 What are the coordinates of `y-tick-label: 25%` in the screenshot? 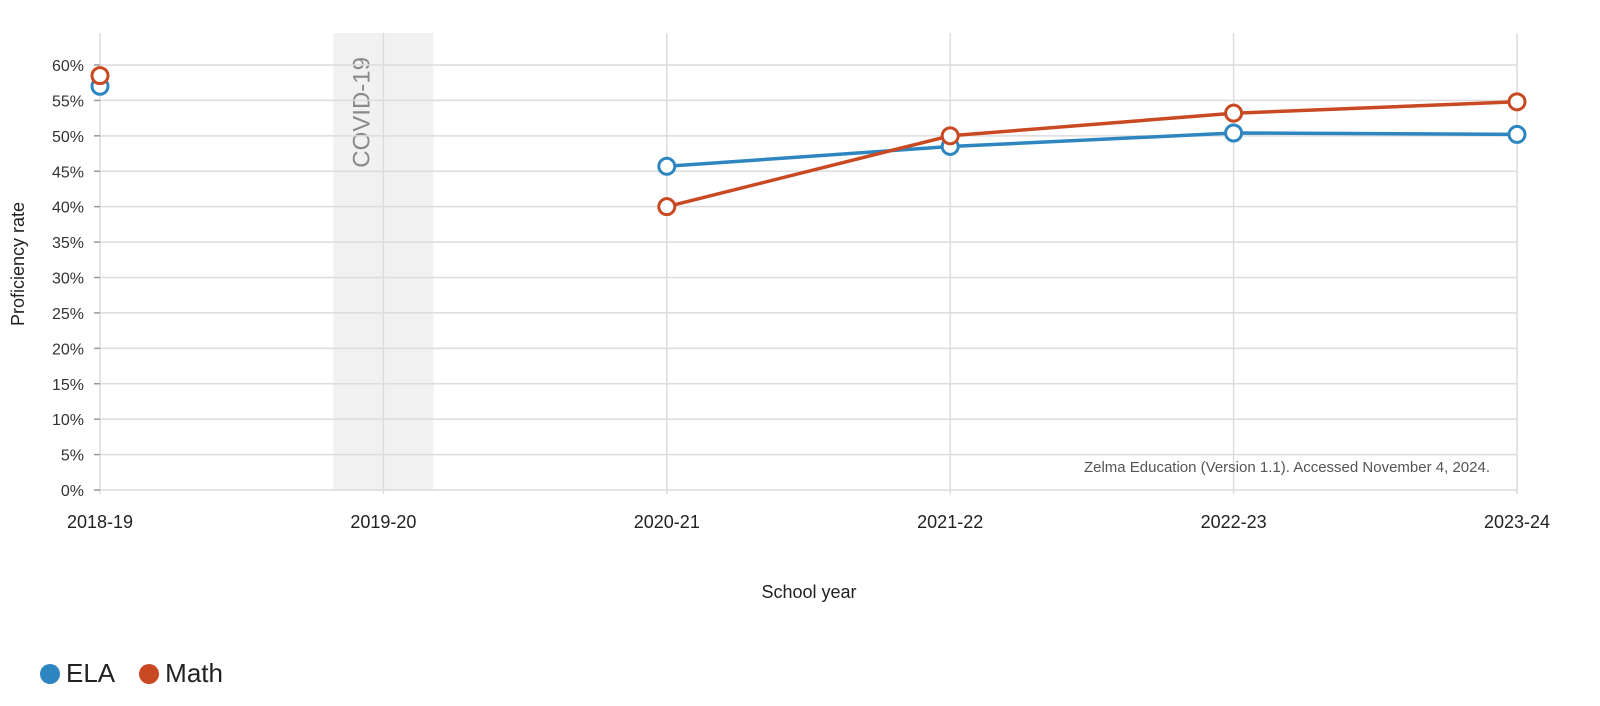 It's located at (68, 314).